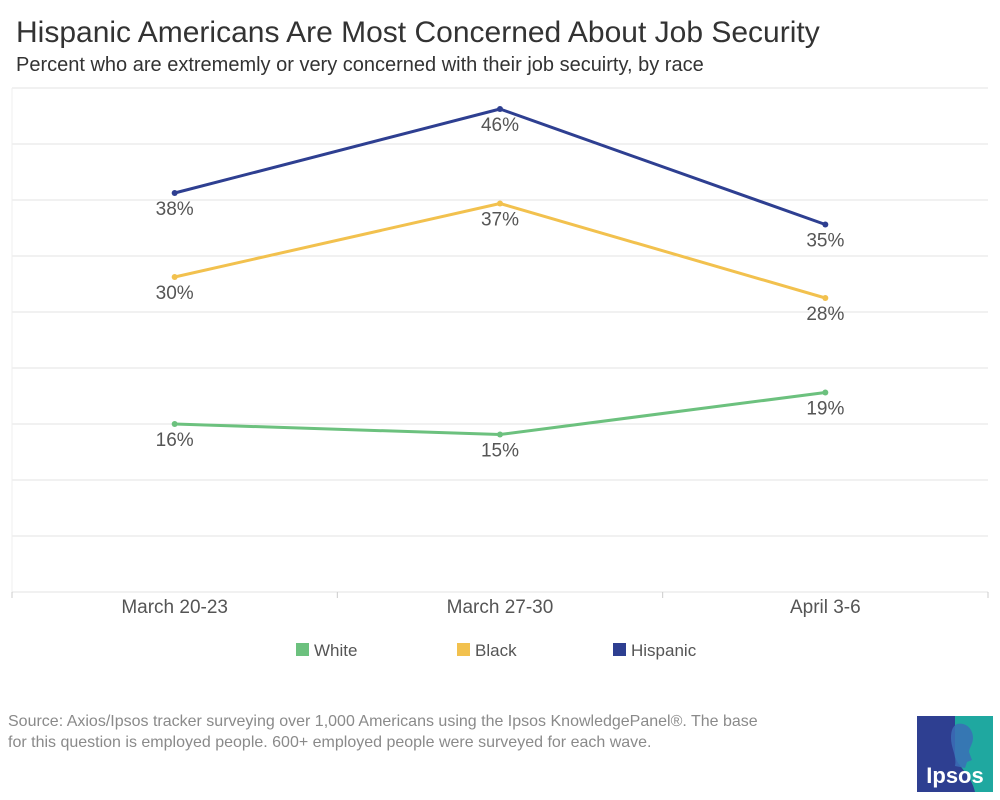  I want to click on x-tick-label: March 20-23, so click(174, 607).